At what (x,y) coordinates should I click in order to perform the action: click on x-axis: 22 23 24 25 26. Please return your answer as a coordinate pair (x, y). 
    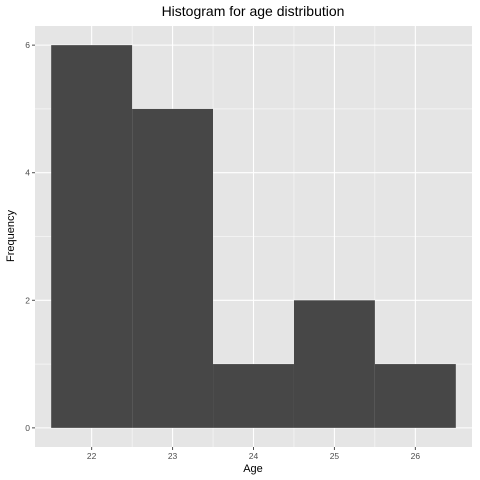
    Looking at the image, I should click on (253, 454).